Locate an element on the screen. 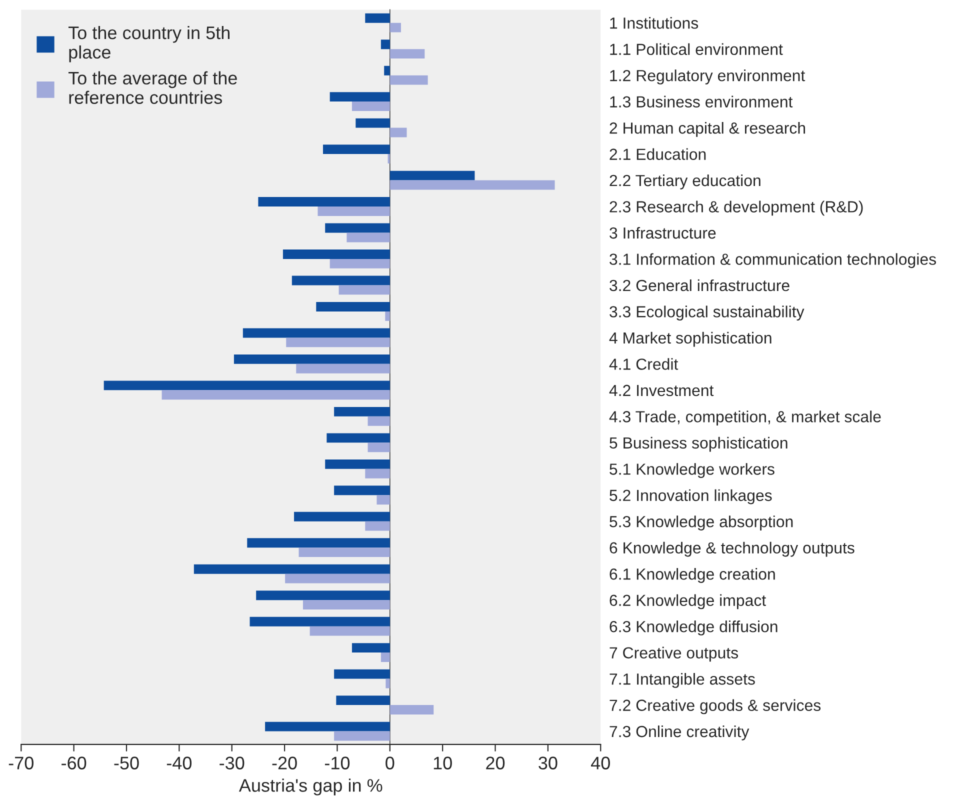 Image resolution: width=961 pixels, height=810 pixels. y-tick-label: 3.3 Ecological sustainability is located at coordinates (707, 313).